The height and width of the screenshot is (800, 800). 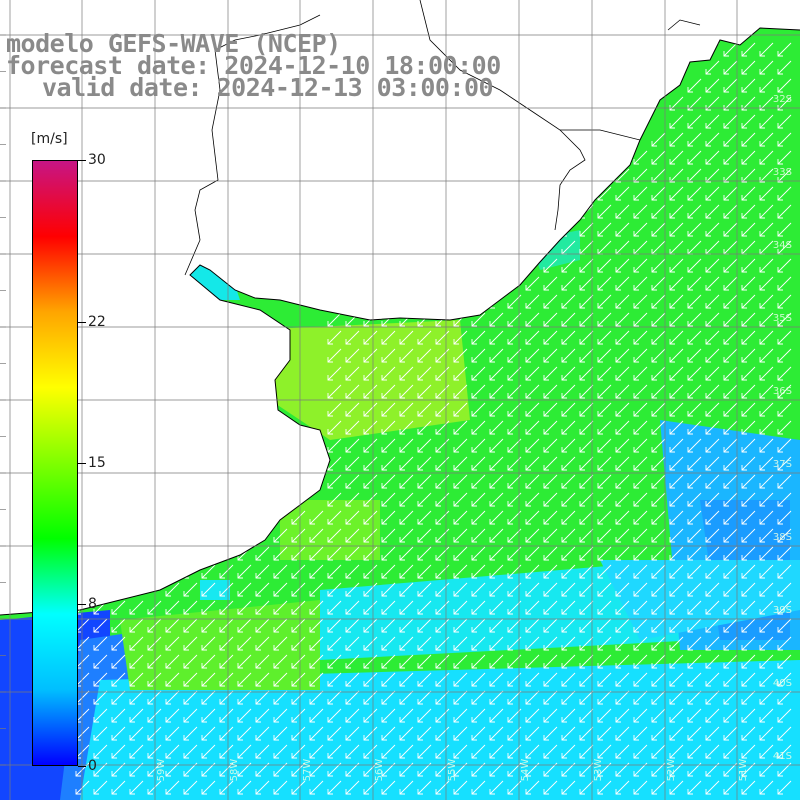 What do you see at coordinates (502, 115) in the screenshot?
I see `country-border` at bounding box center [502, 115].